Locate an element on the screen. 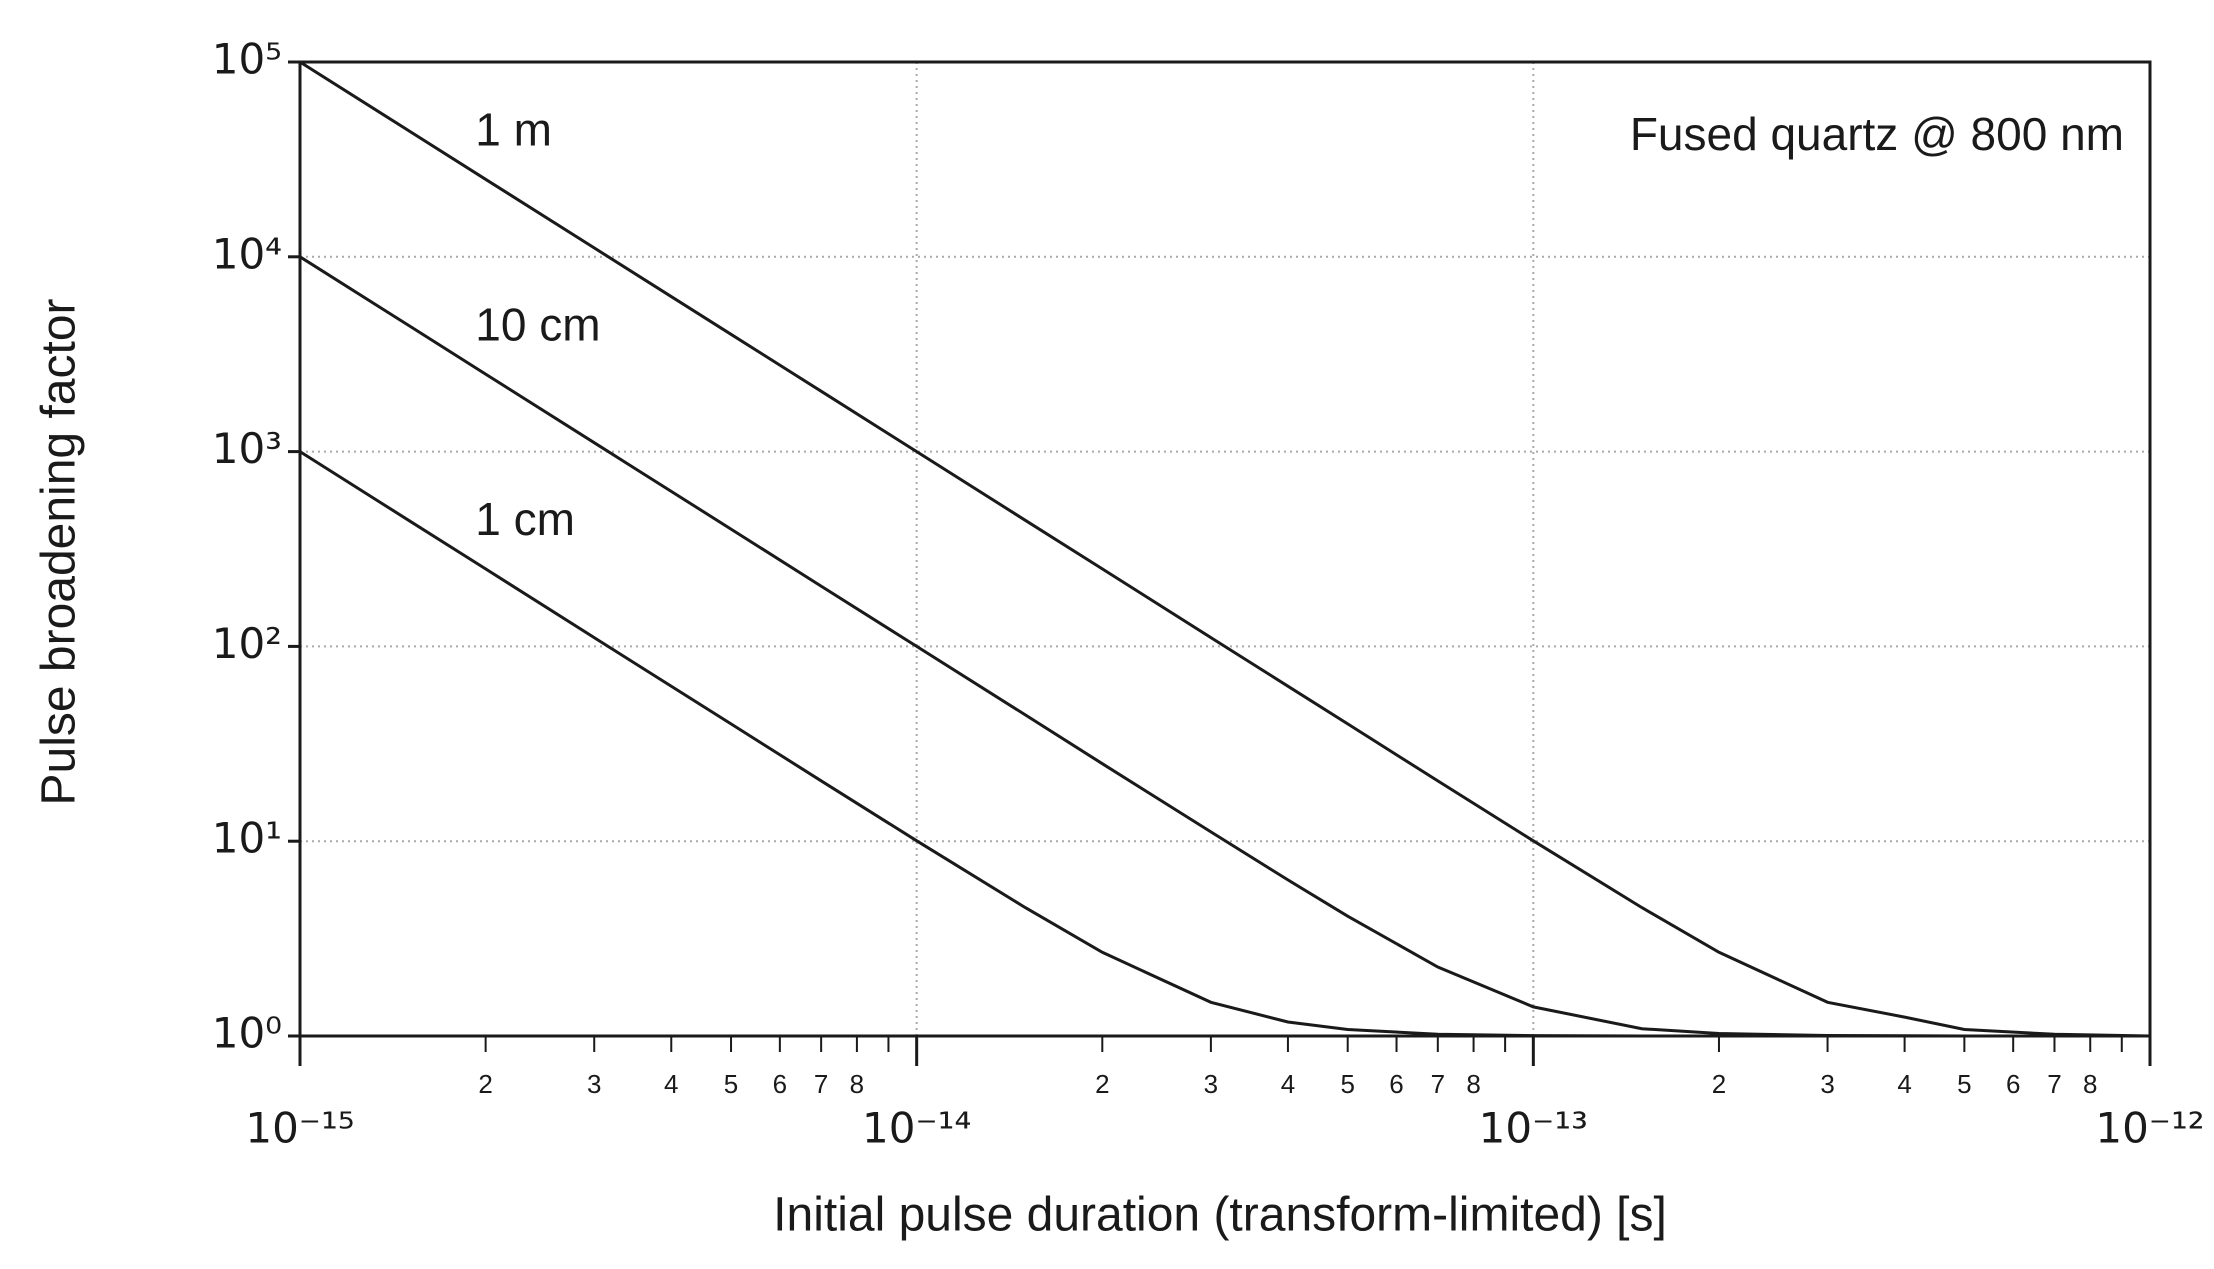 This screenshot has height=1269, width=2214. x-tick-label: 10⁻¹³ is located at coordinates (1533, 1128).